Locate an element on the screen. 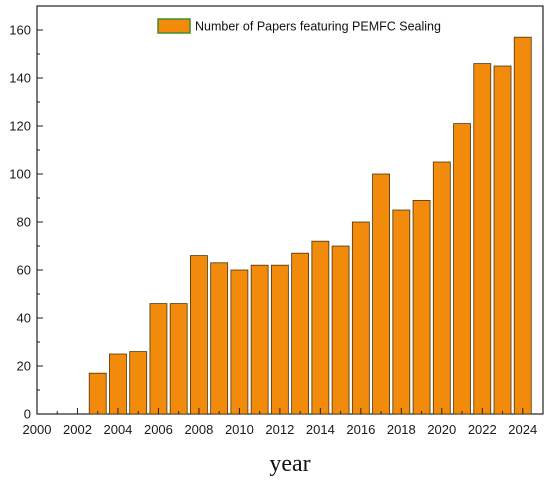 Image resolution: width=550 pixels, height=480 pixels. legend: Number of Papers featuring PEMFC Sealing is located at coordinates (299, 26).